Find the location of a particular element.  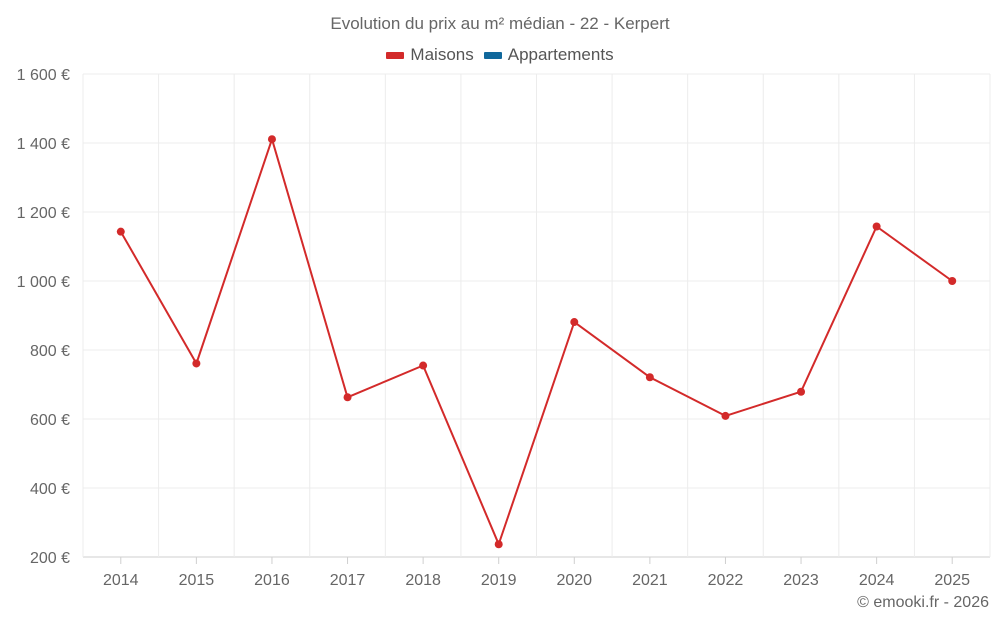

legend: Maisons Appartements is located at coordinates (500, 55).